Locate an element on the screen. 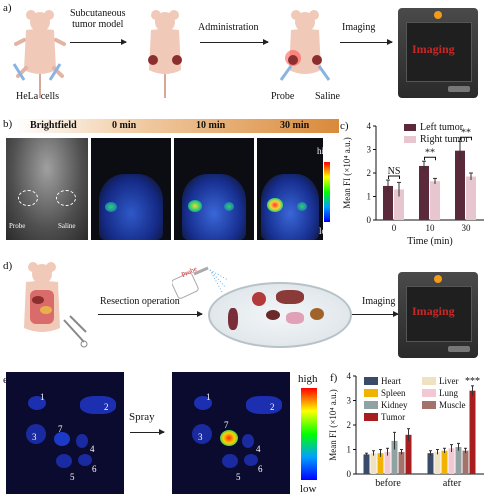 This screenshot has width=491, height=500. fluorescence-image-30min is located at coordinates (290, 189).